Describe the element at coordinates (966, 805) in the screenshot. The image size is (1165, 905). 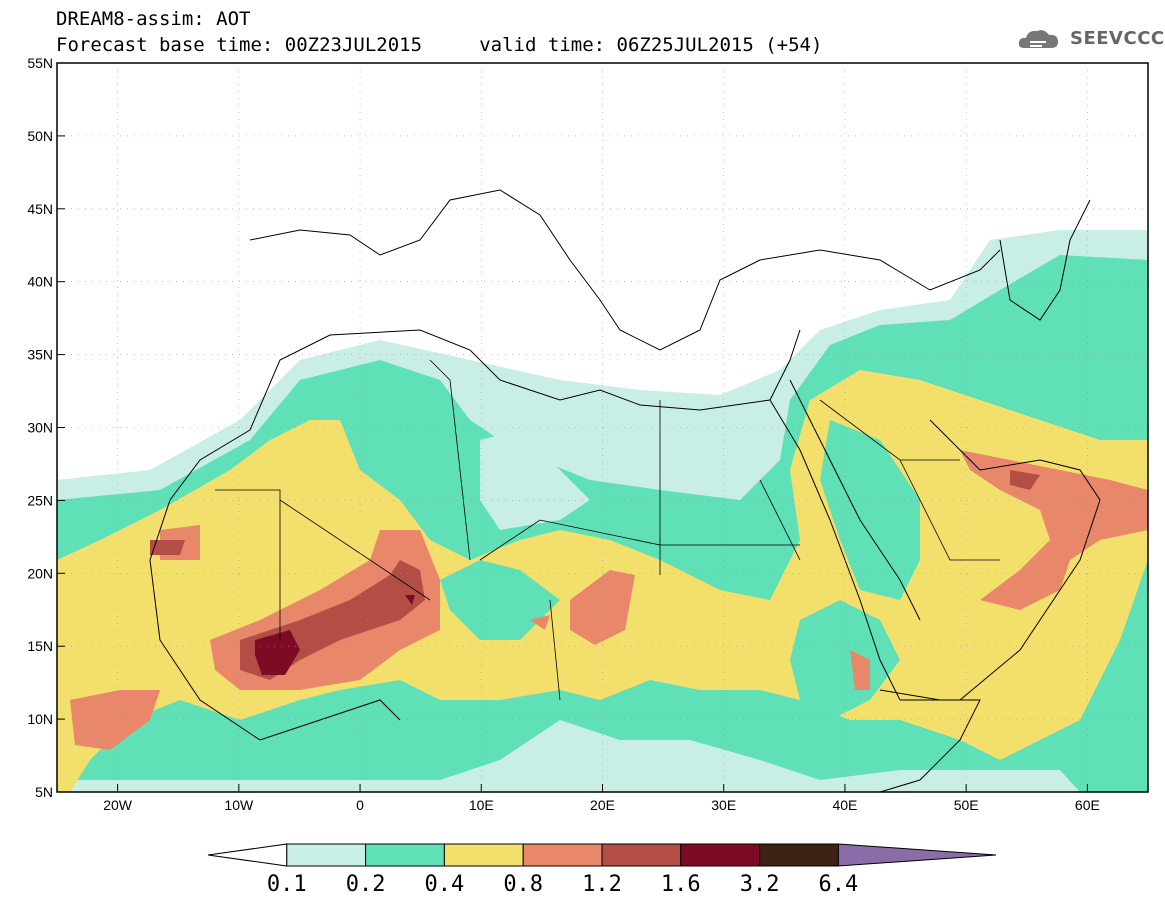
I see `lon-label: 50E` at that location.